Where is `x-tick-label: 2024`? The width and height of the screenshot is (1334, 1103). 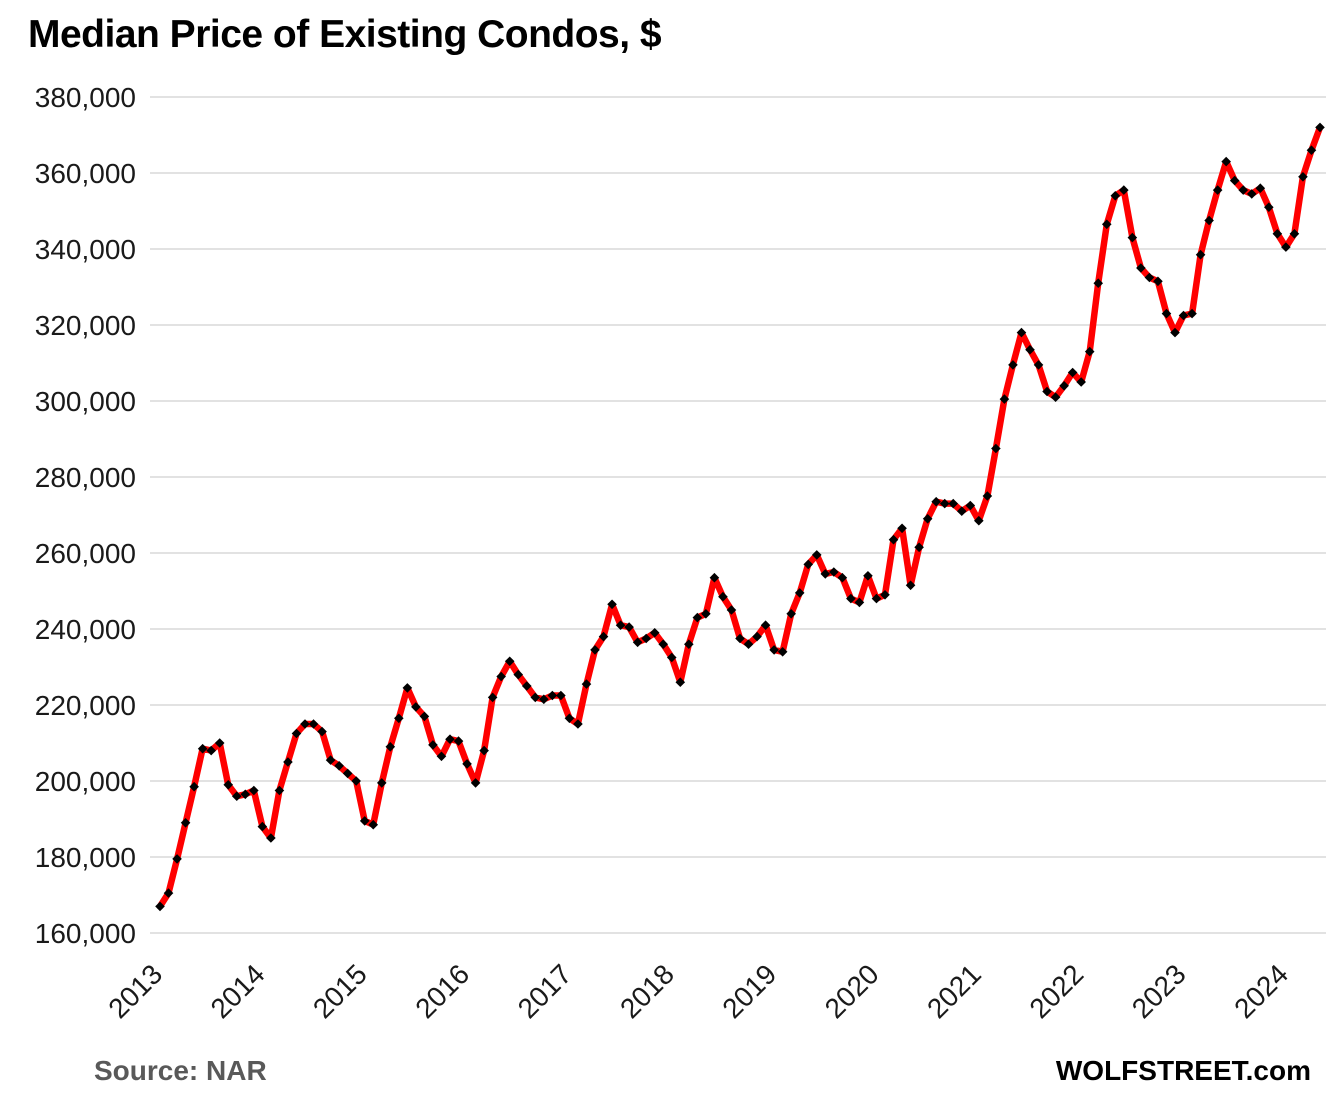 x-tick-label: 2024 is located at coordinates (1261, 991).